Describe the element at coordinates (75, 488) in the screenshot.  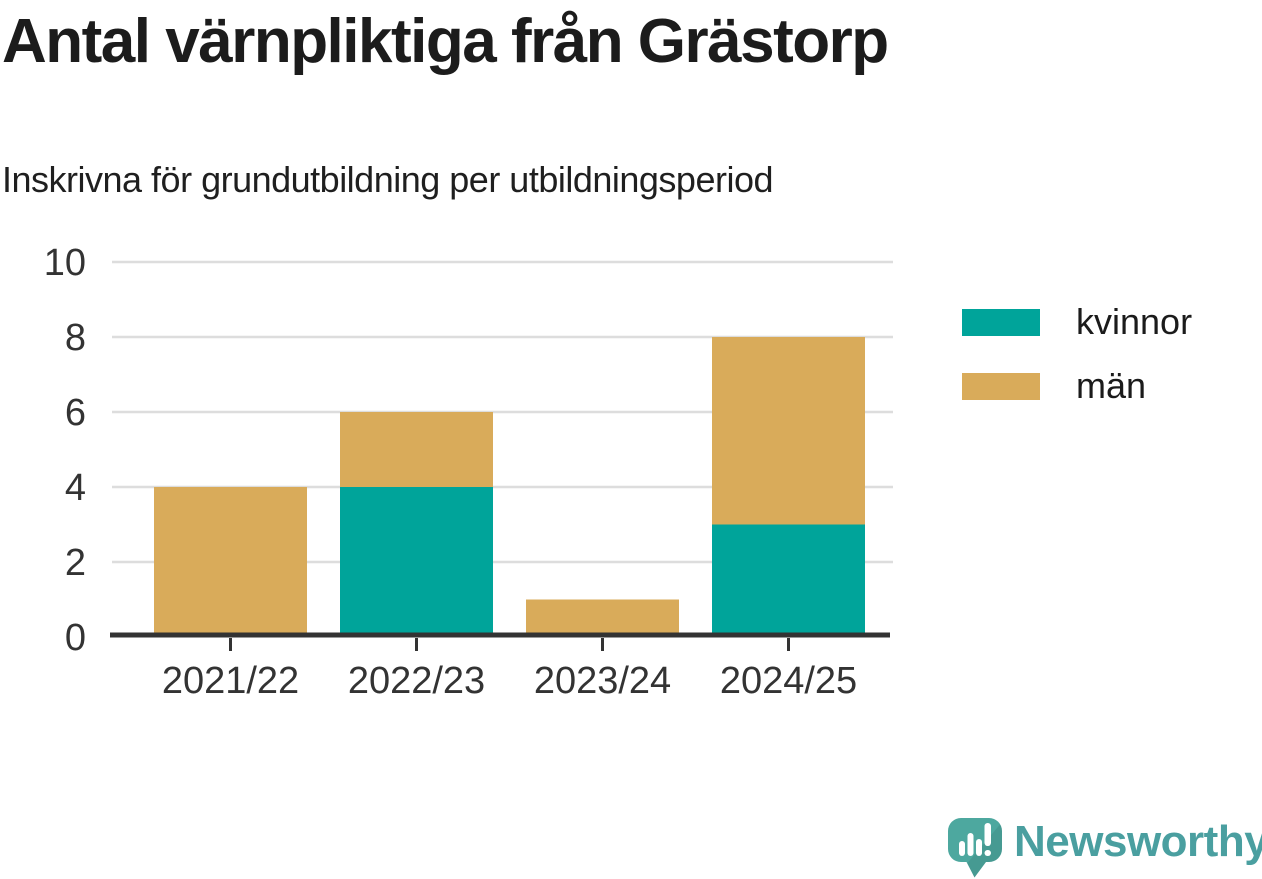
I see `y-tick-label-4: 4` at that location.